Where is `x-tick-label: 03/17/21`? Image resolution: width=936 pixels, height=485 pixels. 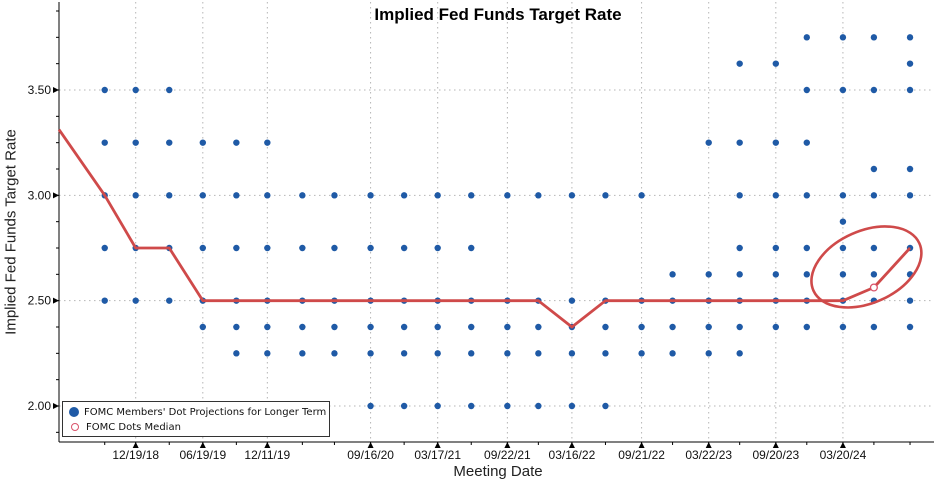 x-tick-label: 03/17/21 is located at coordinates (437, 455).